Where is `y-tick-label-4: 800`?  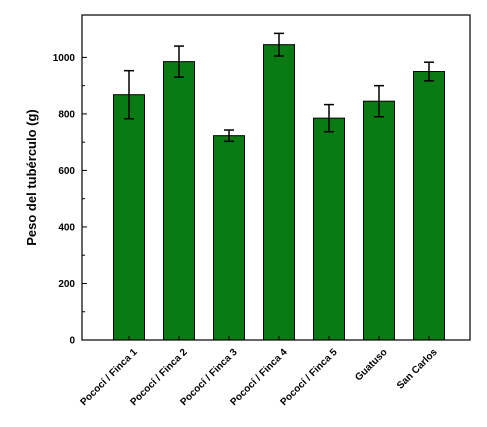
y-tick-label-4: 800 is located at coordinates (66, 114).